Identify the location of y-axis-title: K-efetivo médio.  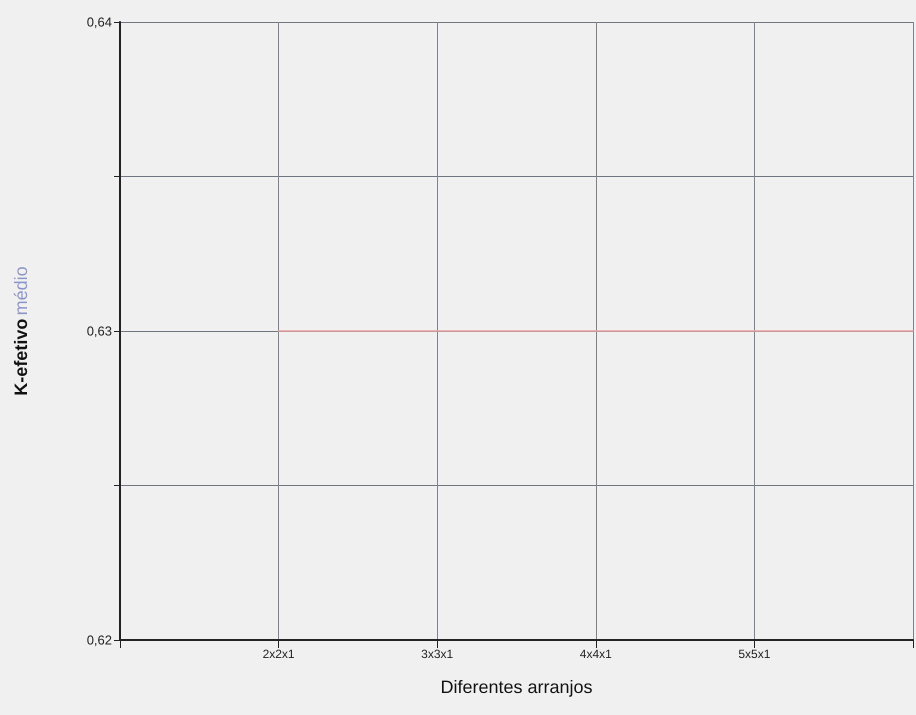
(21, 331).